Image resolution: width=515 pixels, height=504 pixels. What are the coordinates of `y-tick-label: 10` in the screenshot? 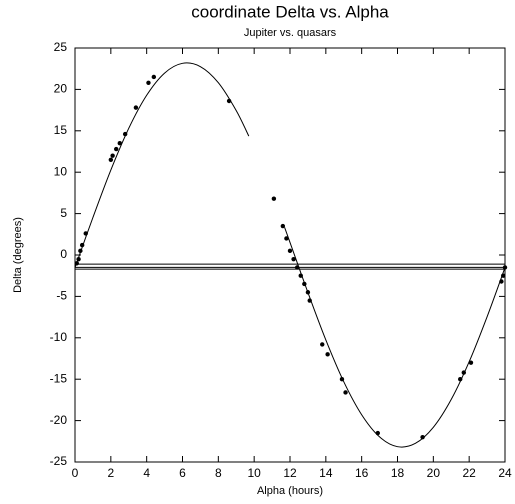 It's located at (61, 171).